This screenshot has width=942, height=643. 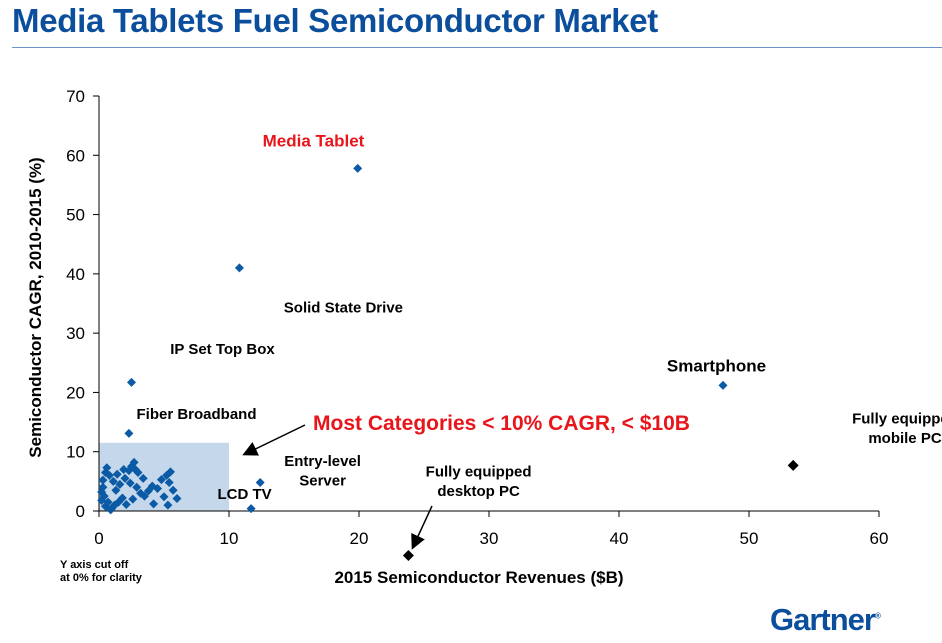 I want to click on y-tick-label: 70, so click(x=75, y=96).